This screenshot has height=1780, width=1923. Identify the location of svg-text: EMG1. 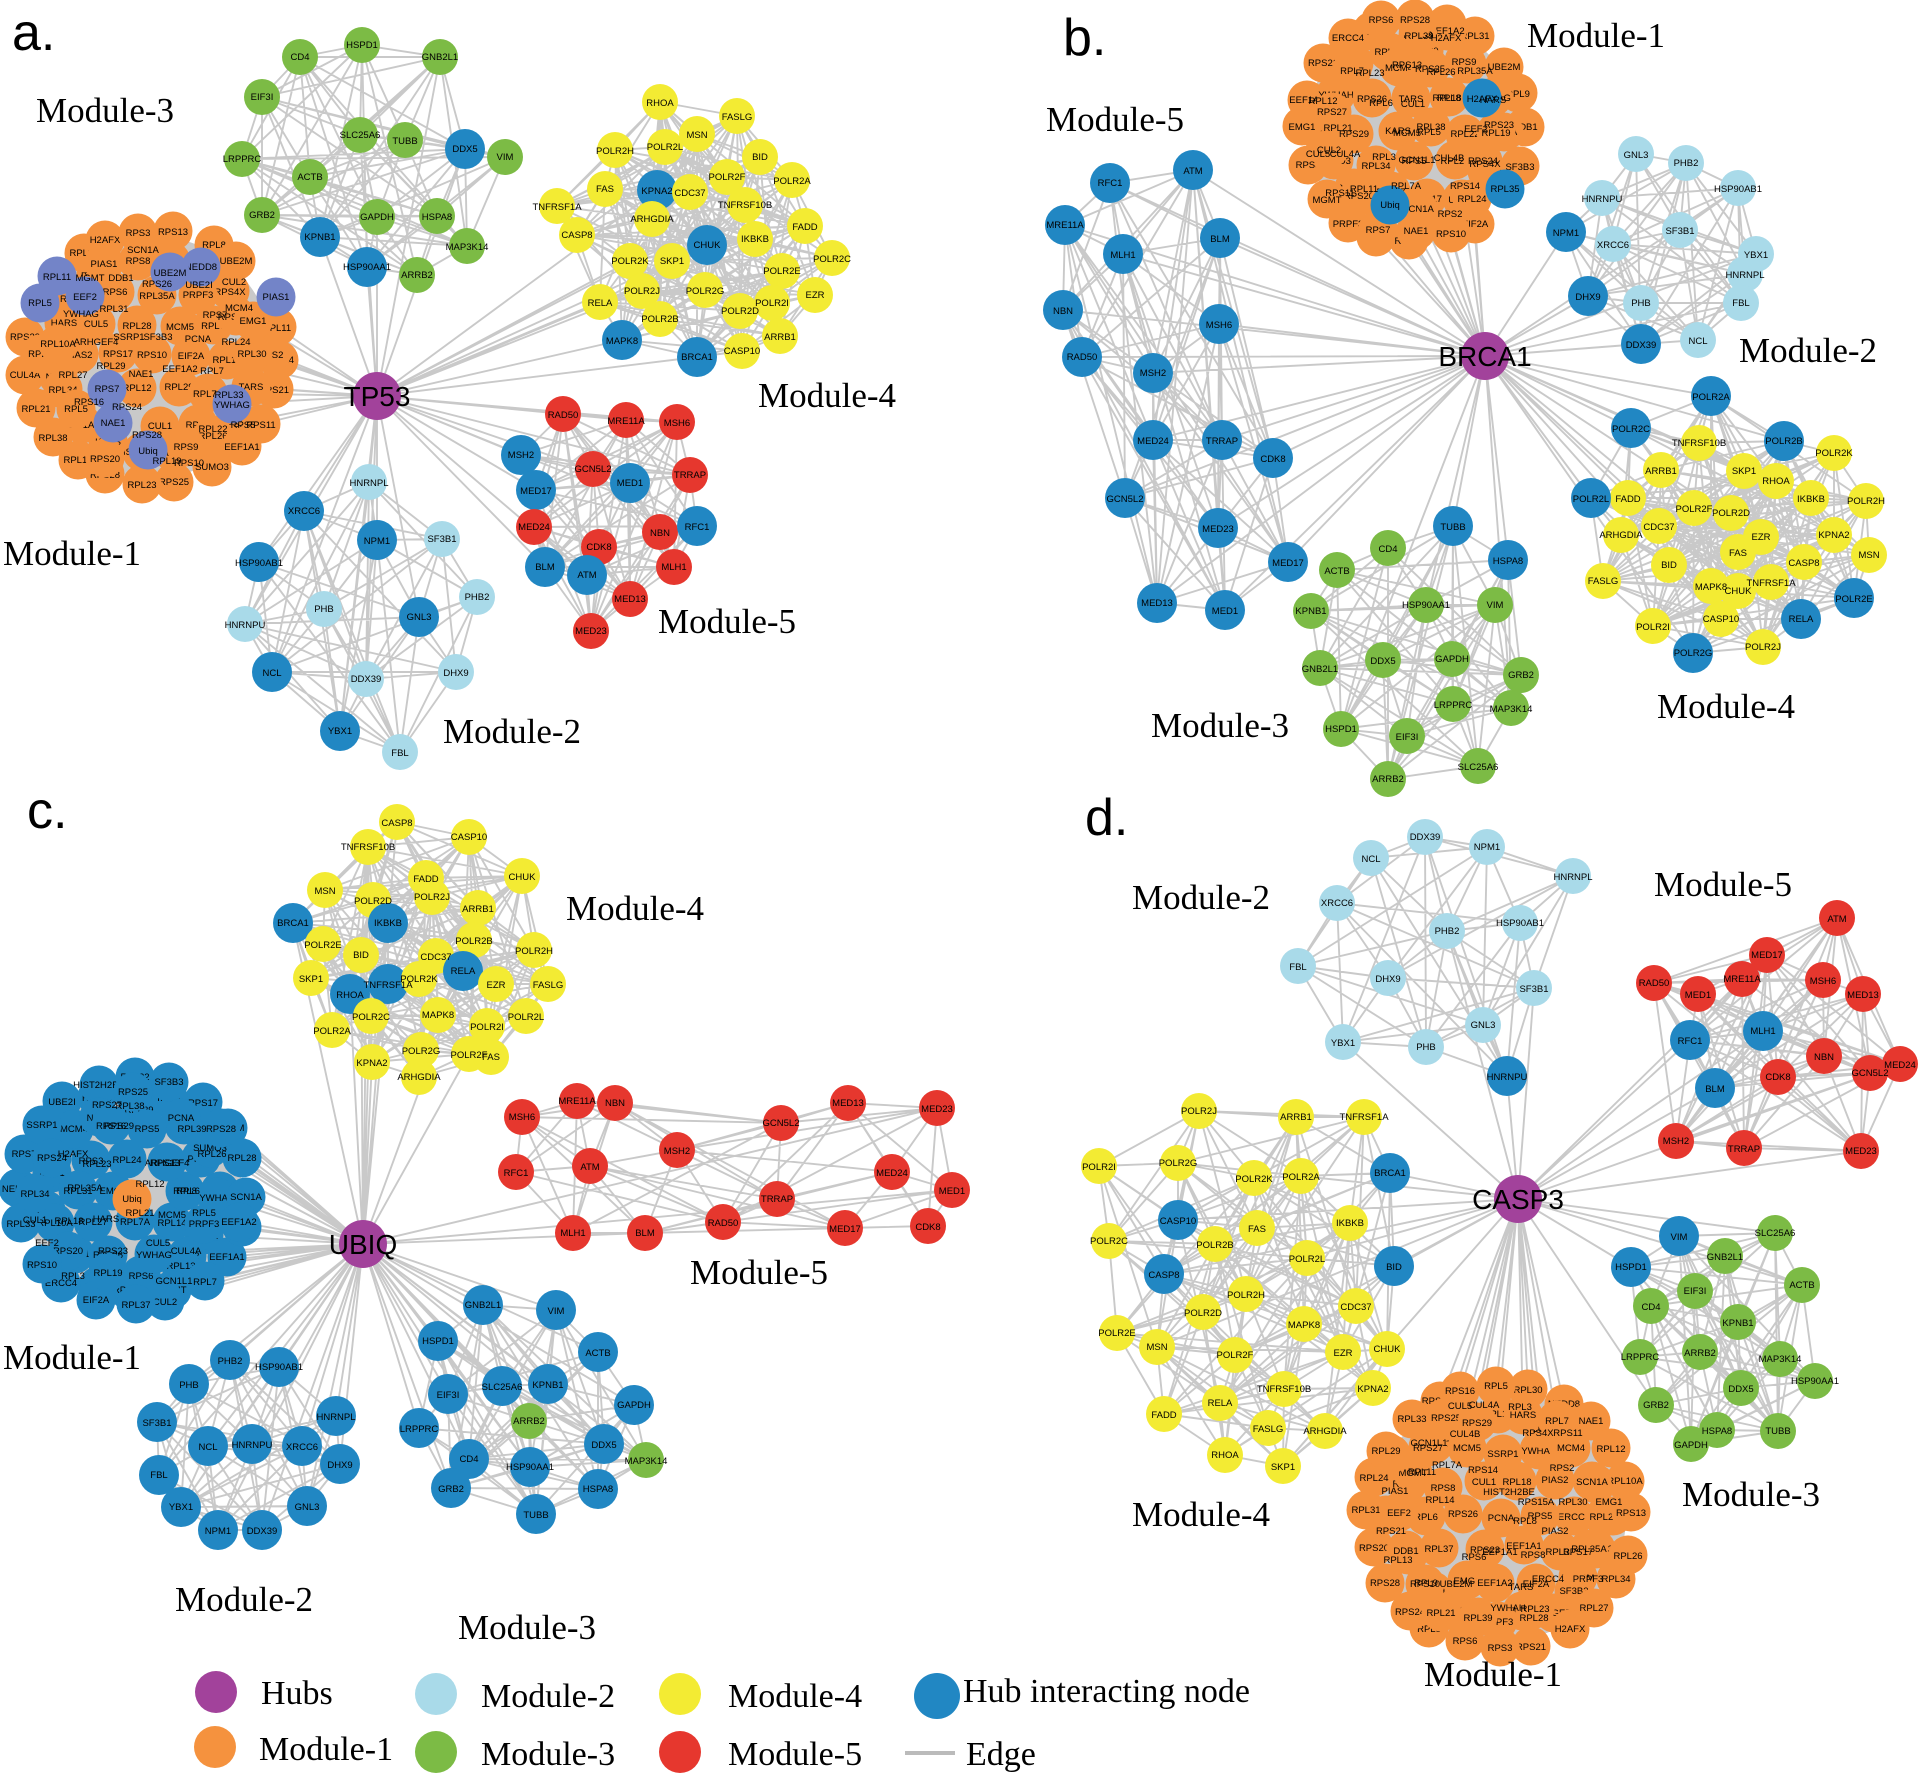
(1609, 1502).